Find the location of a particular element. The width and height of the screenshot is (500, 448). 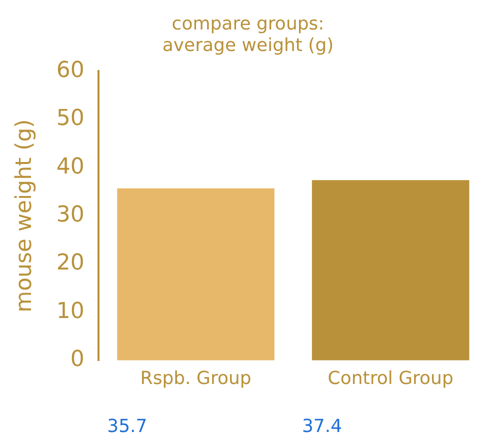

data-label: 35.7 is located at coordinates (127, 426).